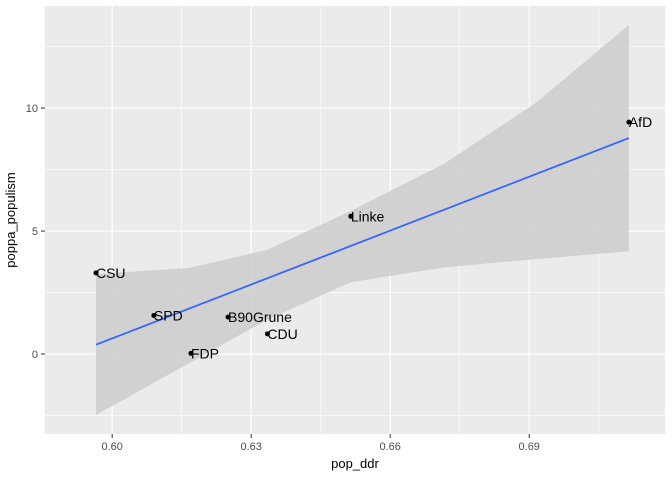  I want to click on data-point-fdp, so click(191, 353).